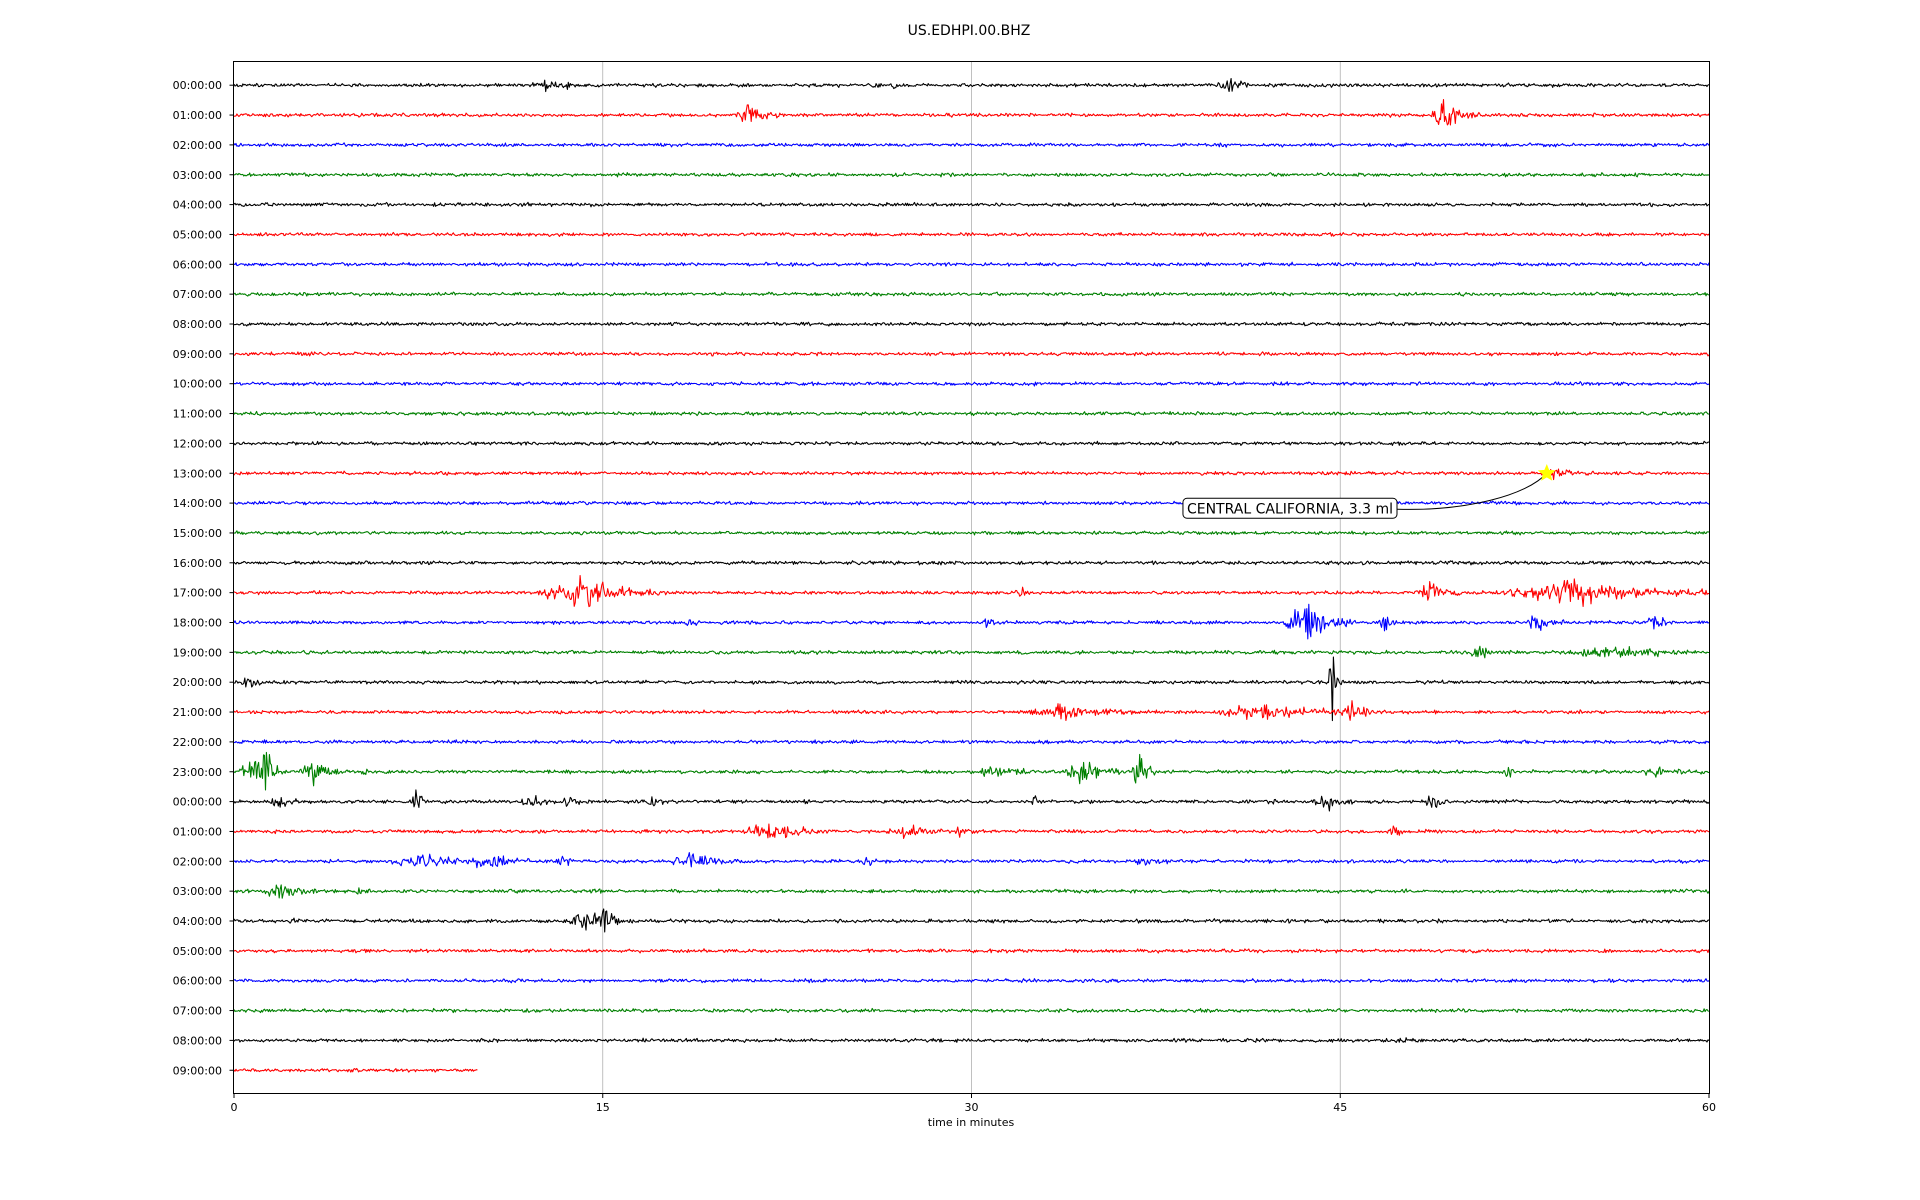 This screenshot has width=1920, height=1200. Describe the element at coordinates (197, 563) in the screenshot. I see `y-tick-label: 16:00:00` at that location.